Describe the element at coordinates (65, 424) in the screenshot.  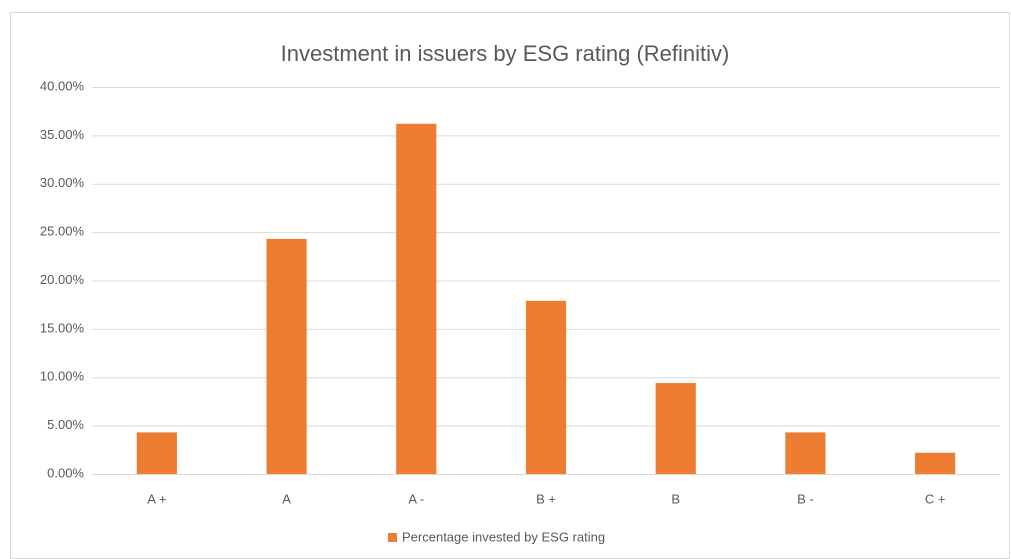
I see `y-tick-label: 5.00%` at that location.